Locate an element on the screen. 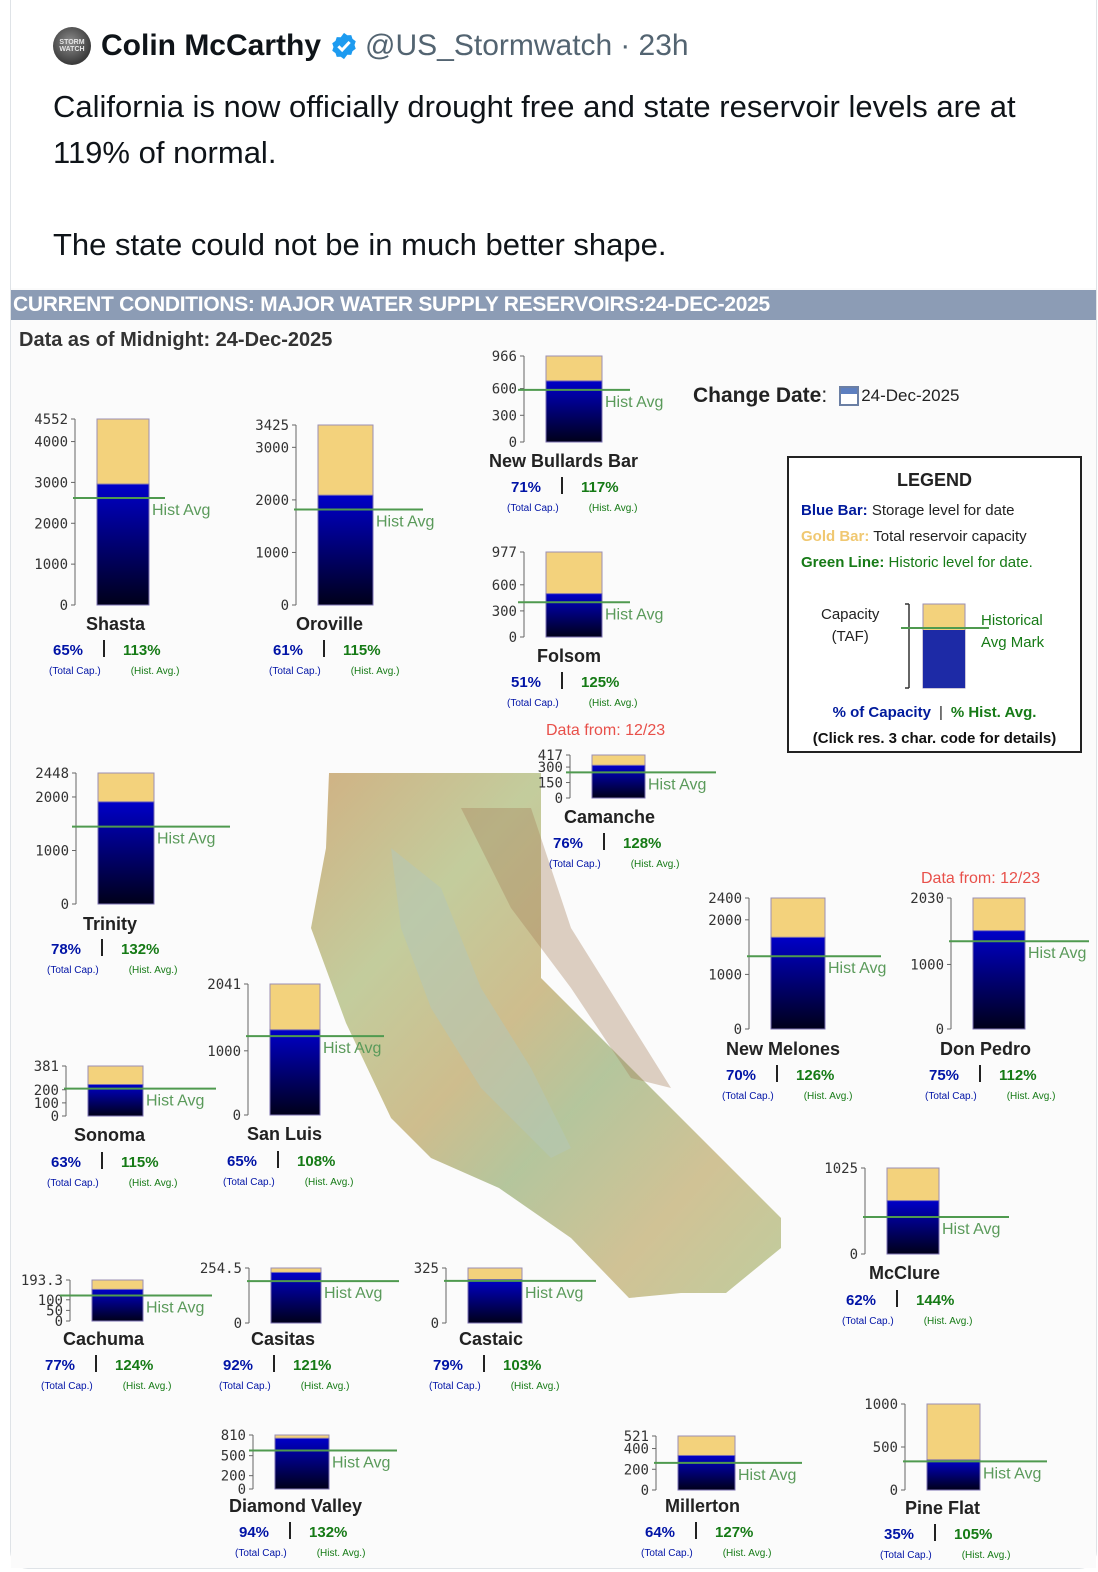  pct-capacity: 62% is located at coordinates (861, 1300).